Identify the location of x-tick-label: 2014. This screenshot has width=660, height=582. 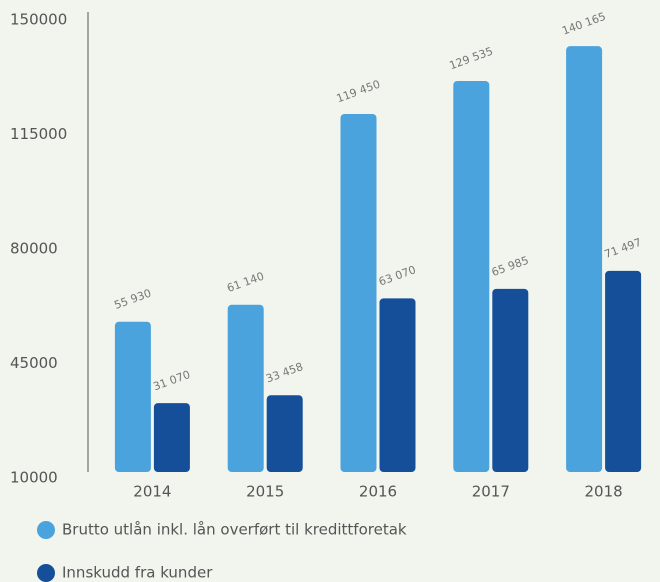
(152, 492).